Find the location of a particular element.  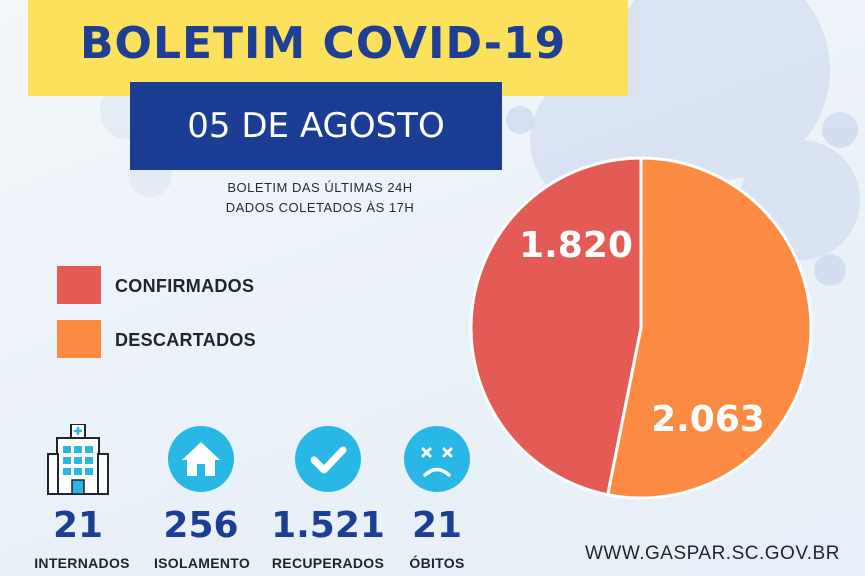

title-banner is located at coordinates (328, 48).